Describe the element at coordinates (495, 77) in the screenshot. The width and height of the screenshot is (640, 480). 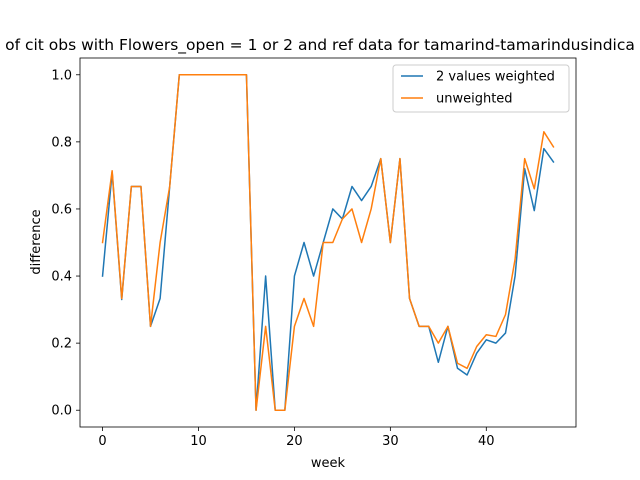
I see `legend-label: 2 values weighted` at that location.